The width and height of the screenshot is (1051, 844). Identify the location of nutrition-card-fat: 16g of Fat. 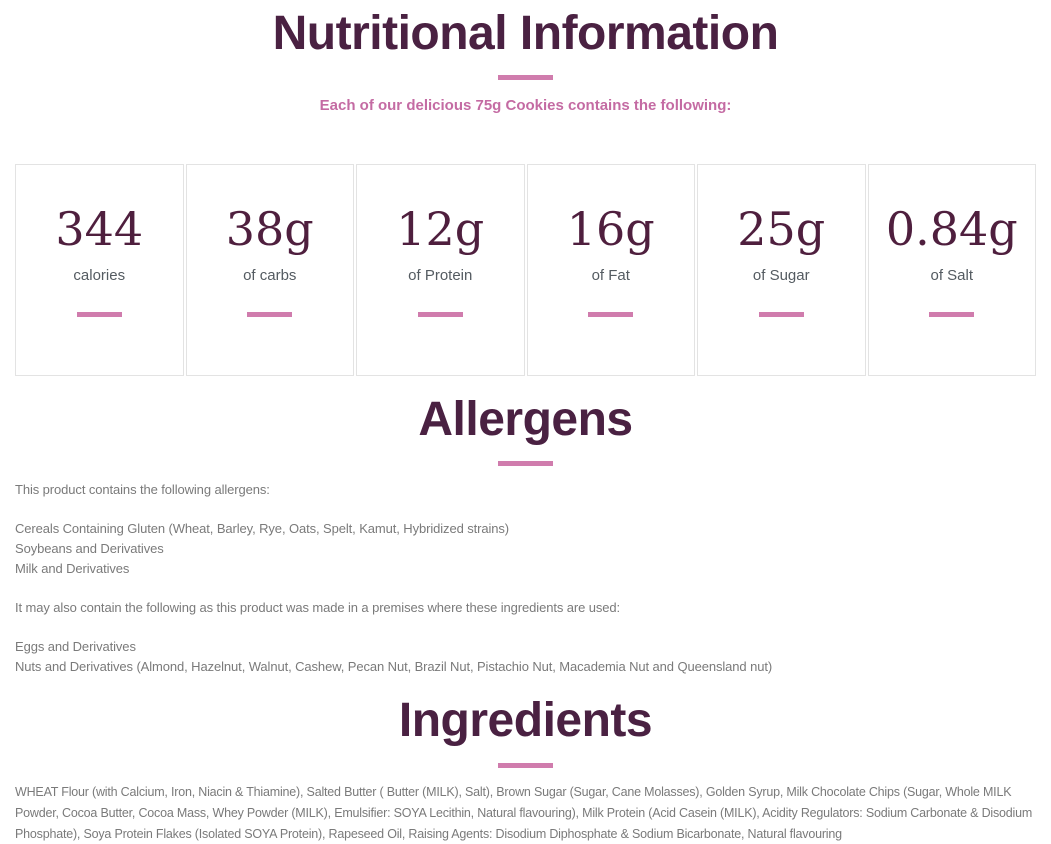
(610, 270).